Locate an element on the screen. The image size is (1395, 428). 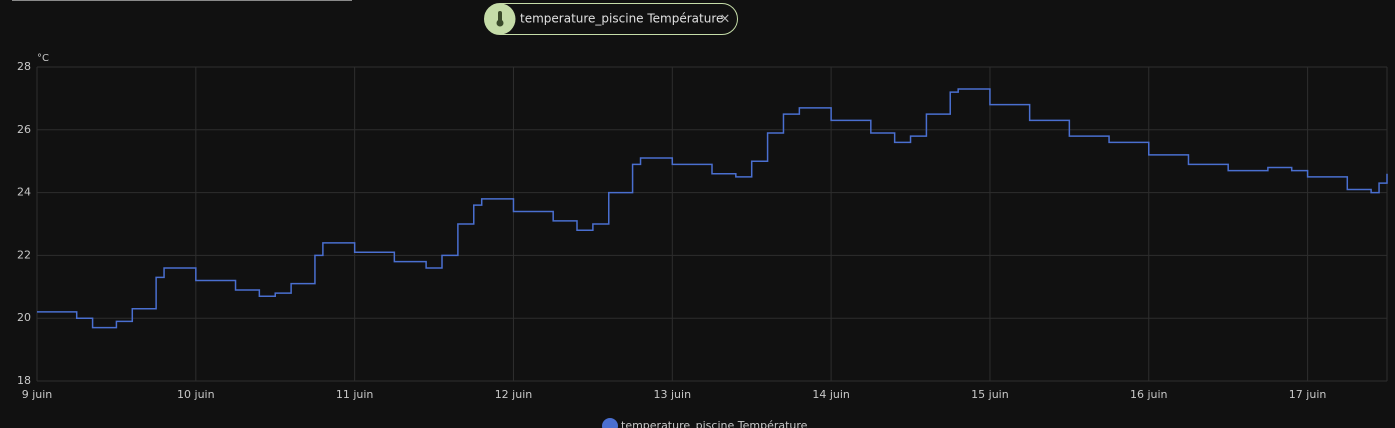
chip-label: temperature_piscine Température is located at coordinates (621, 19).